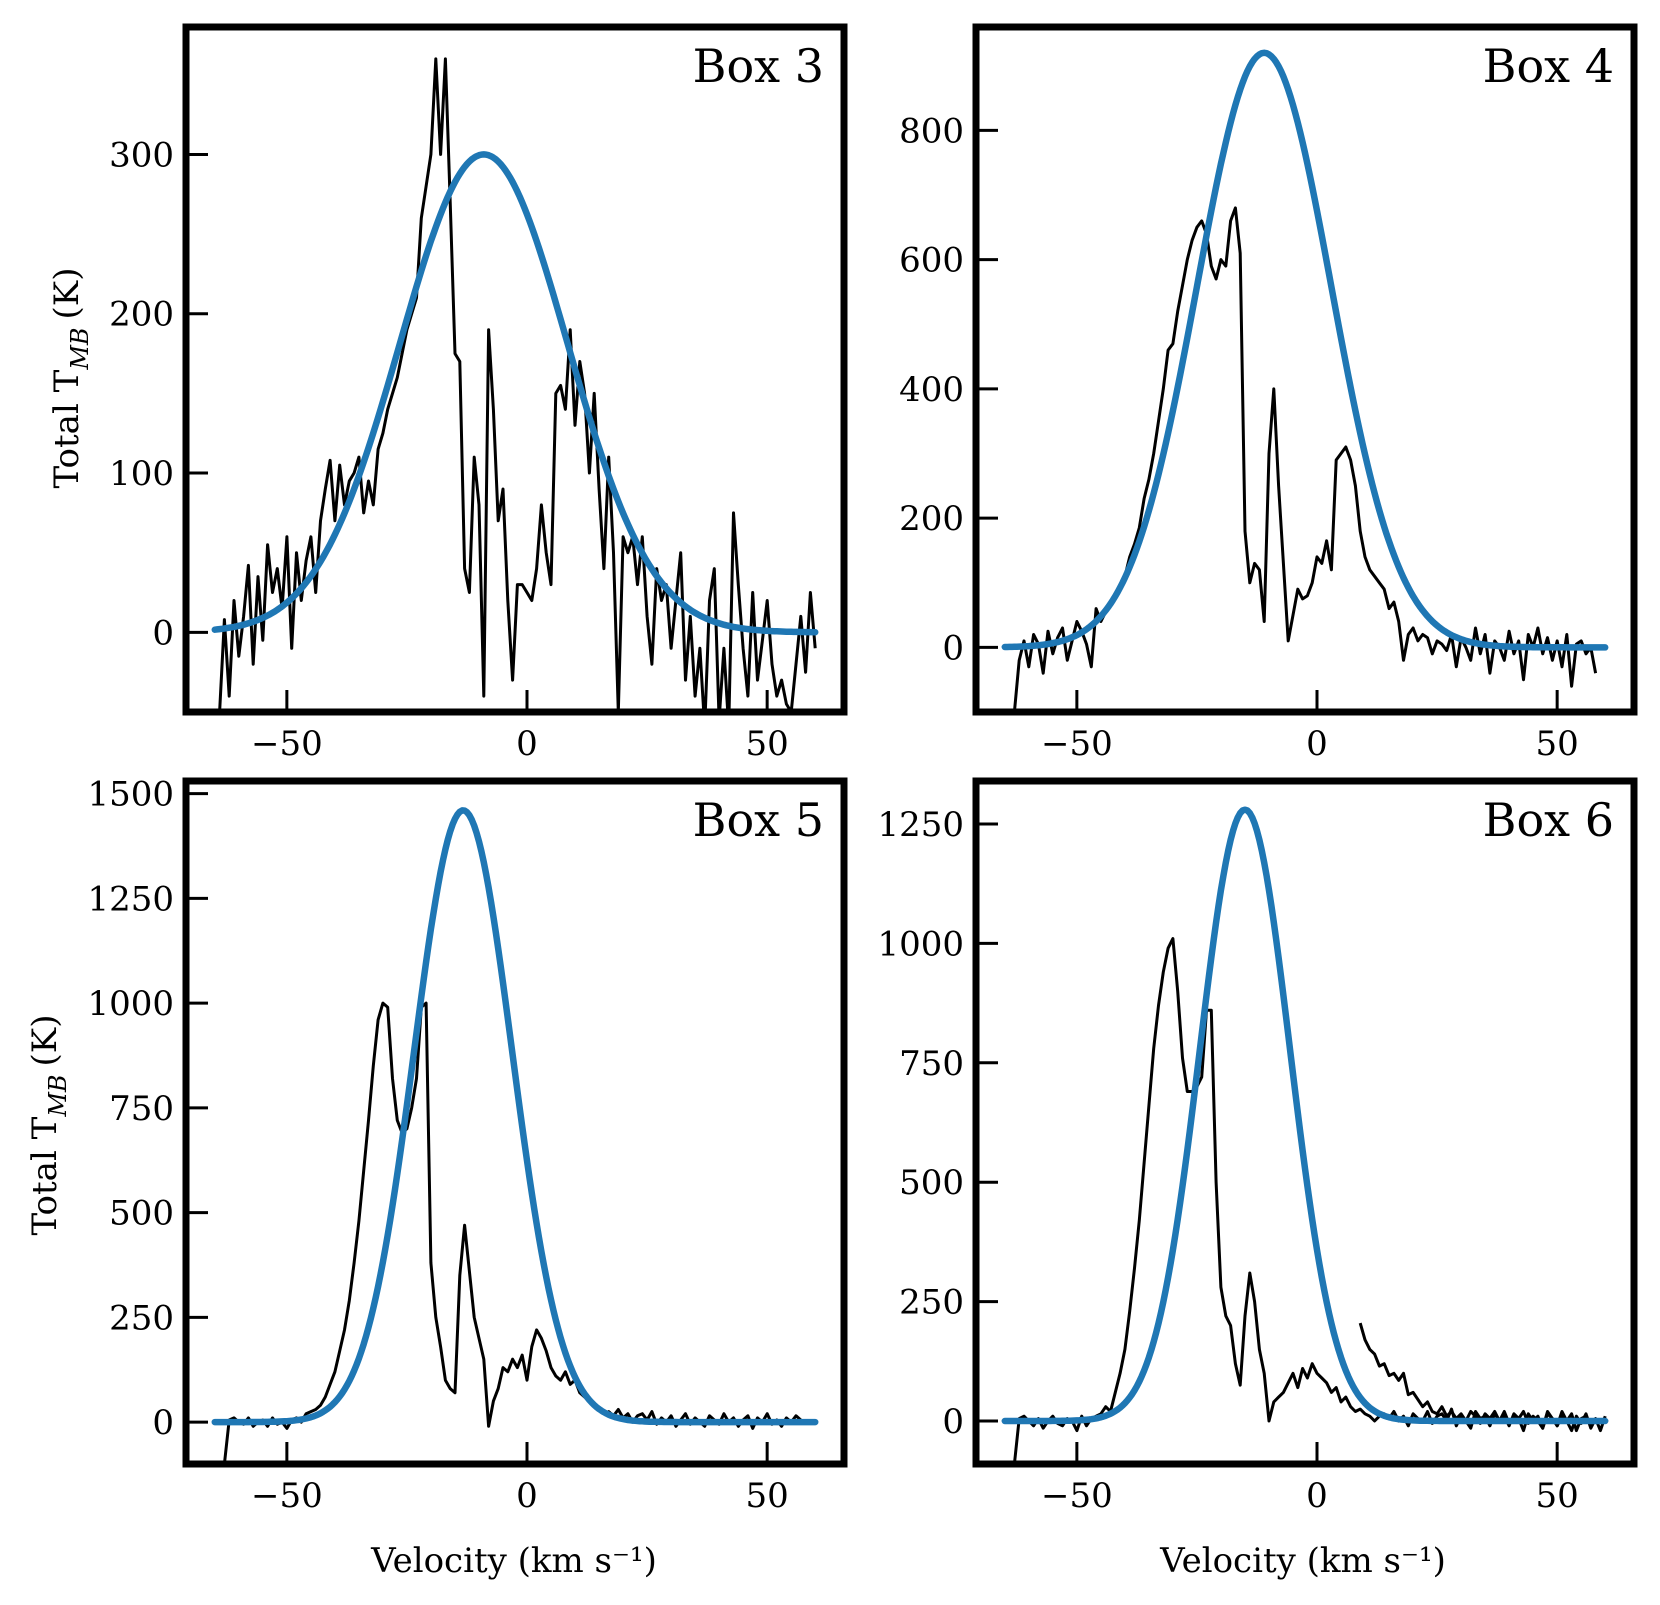 The width and height of the screenshot is (1660, 1605). What do you see at coordinates (931, 131) in the screenshot?
I see `y-tick-label: 800` at bounding box center [931, 131].